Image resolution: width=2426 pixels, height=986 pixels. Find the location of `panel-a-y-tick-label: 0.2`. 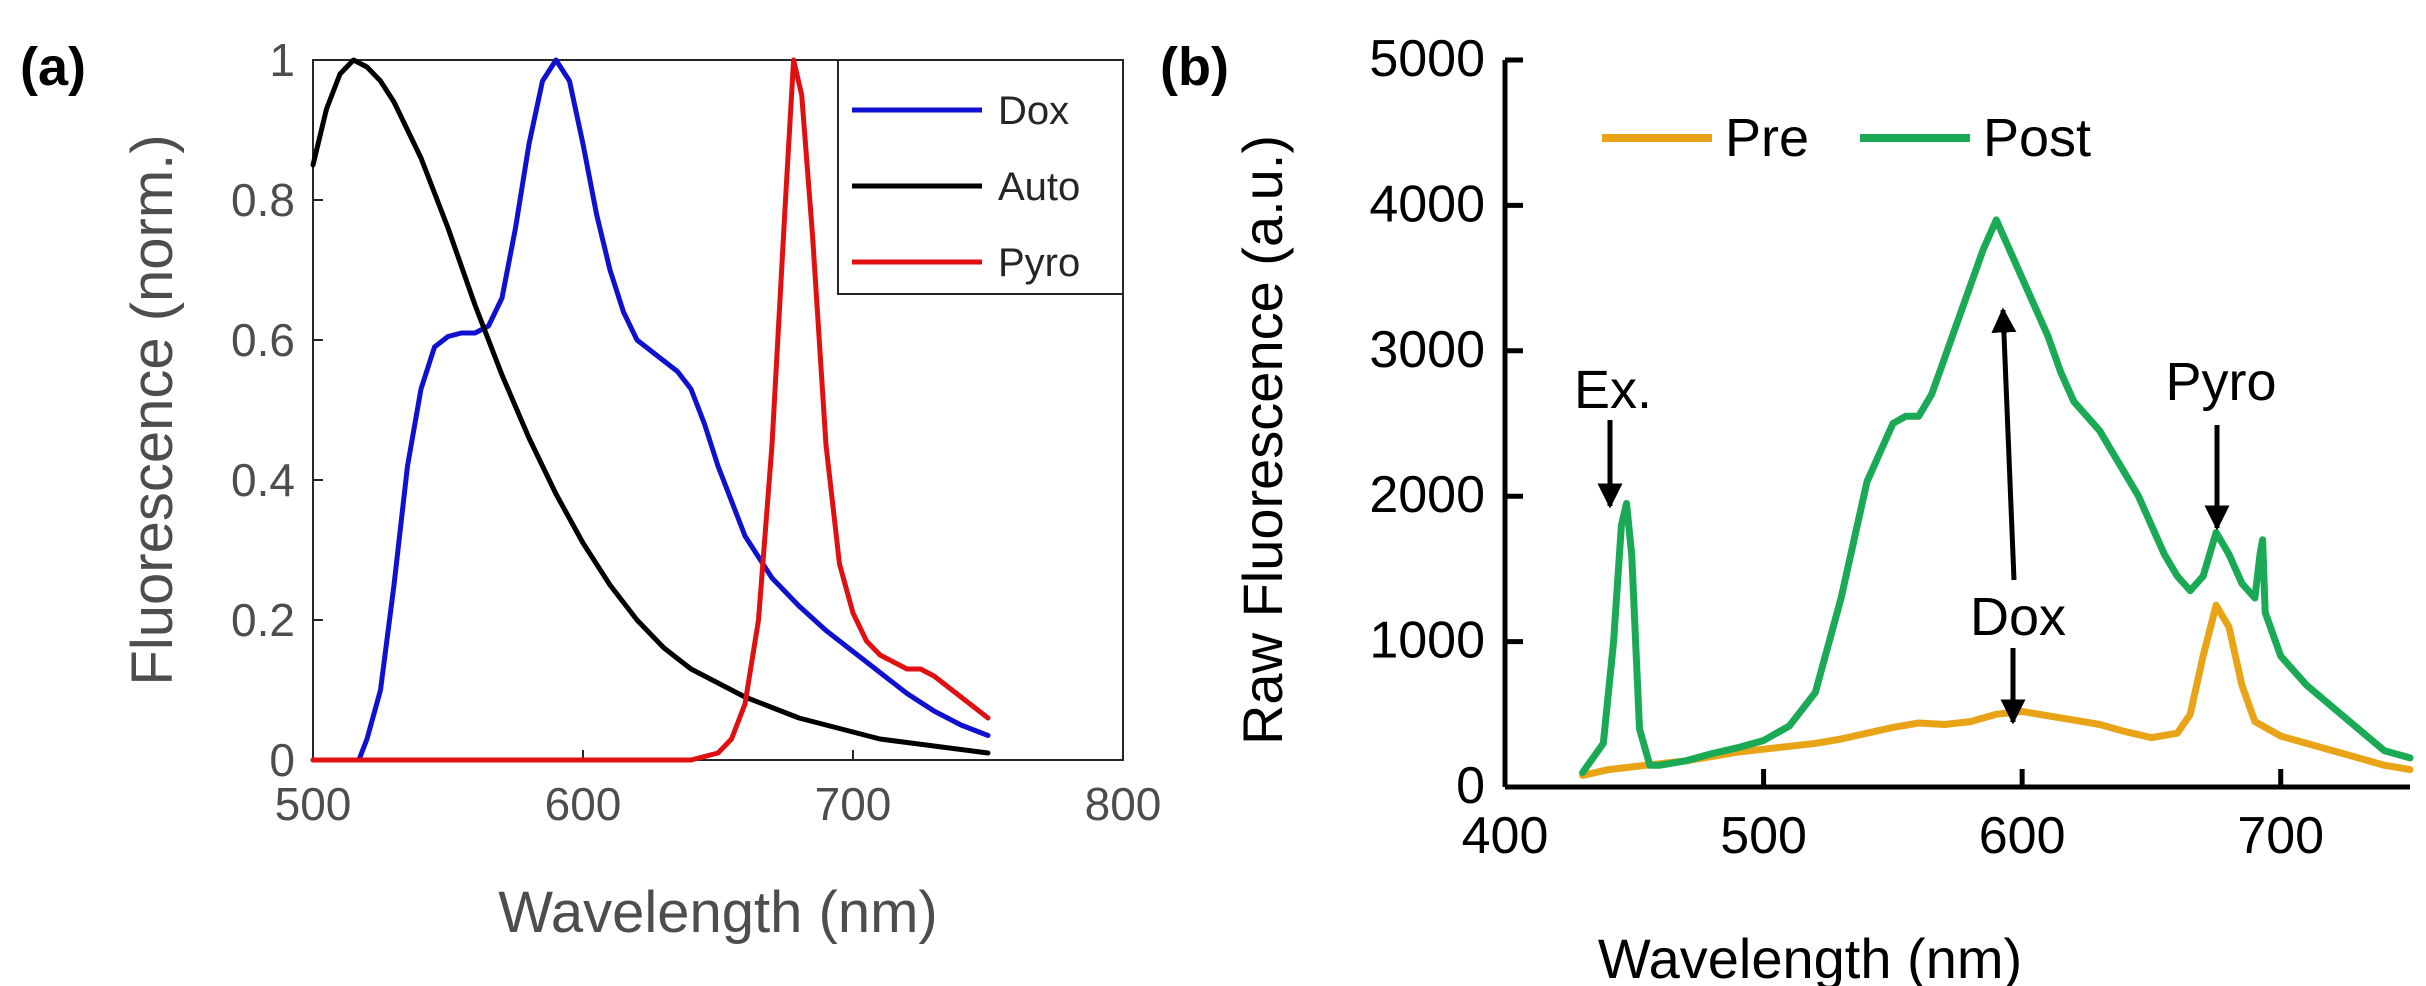

panel-a-y-tick-label: 0.2 is located at coordinates (263, 620).